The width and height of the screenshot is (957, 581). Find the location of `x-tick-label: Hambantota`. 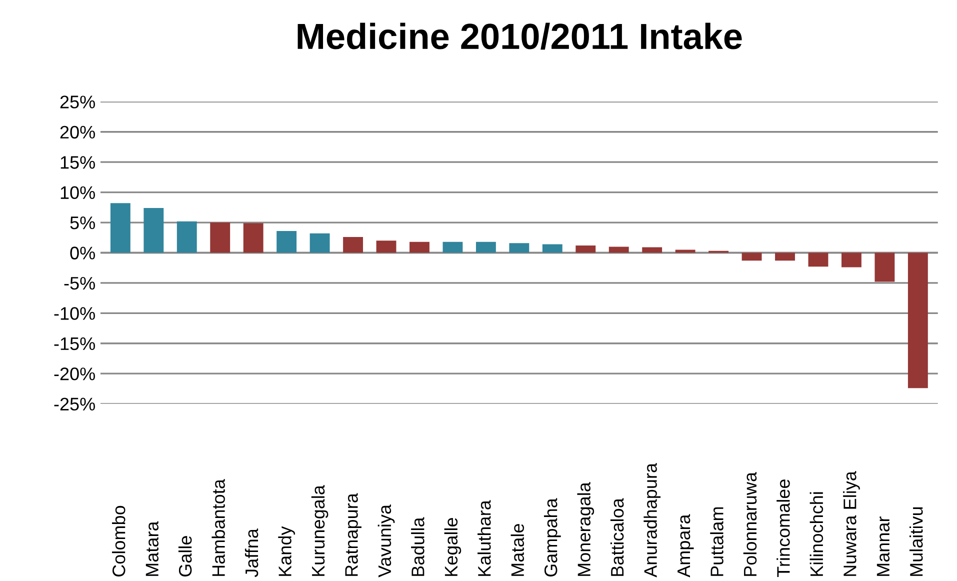

x-tick-label: Hambantota is located at coordinates (218, 527).